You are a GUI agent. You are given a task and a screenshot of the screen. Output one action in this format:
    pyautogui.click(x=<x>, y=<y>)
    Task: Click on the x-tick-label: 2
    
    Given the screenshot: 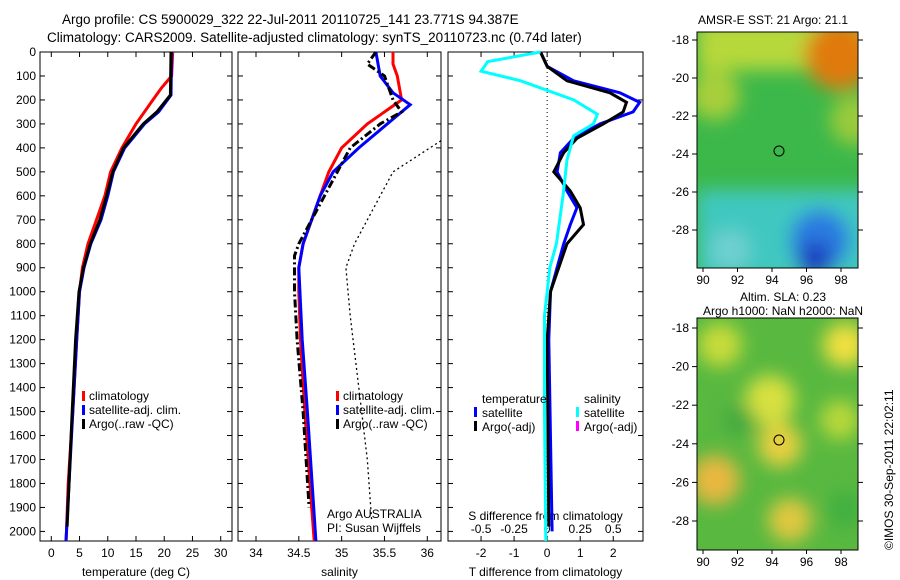 What is the action you would take?
    pyautogui.click(x=613, y=553)
    